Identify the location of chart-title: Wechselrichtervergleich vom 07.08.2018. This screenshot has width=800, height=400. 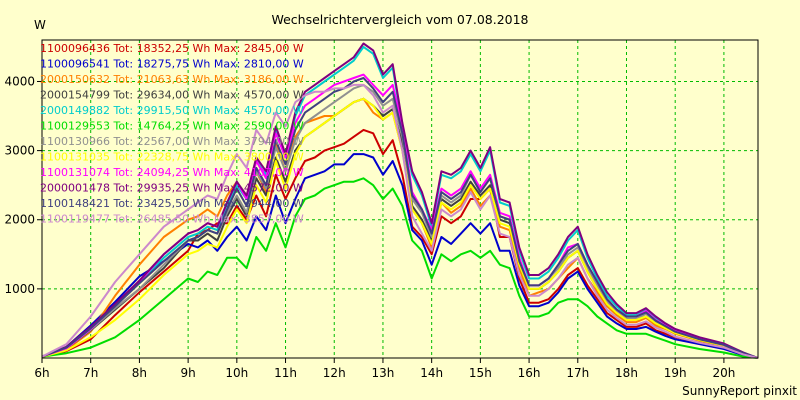
(399, 19).